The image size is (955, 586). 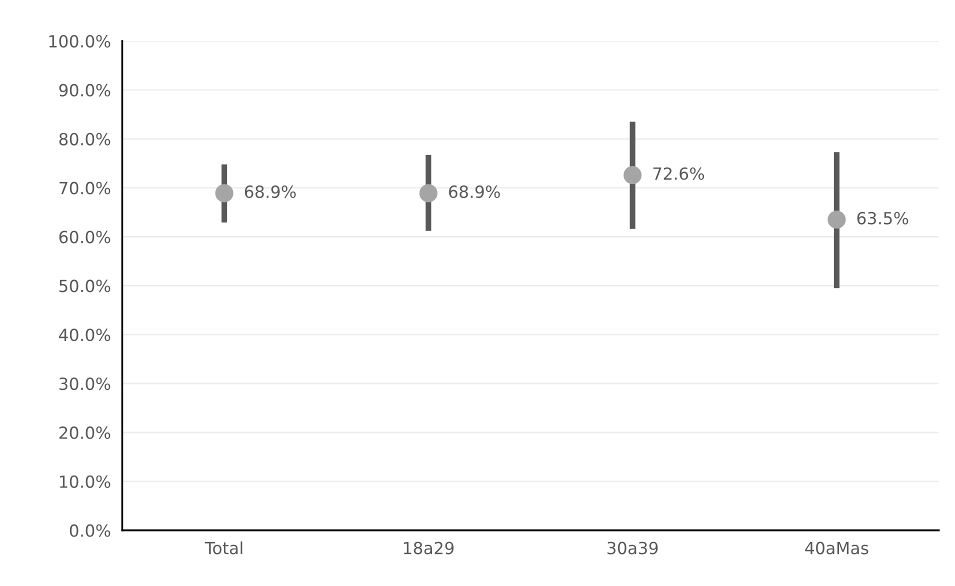 I want to click on data-label: 72.6%, so click(x=678, y=173).